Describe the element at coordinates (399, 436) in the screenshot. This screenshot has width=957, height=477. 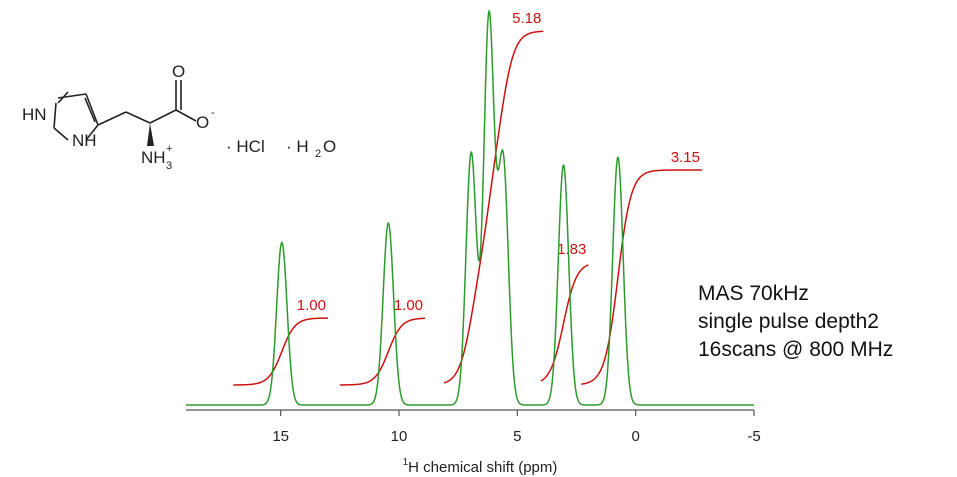
I see `x-tick-label: 10` at that location.